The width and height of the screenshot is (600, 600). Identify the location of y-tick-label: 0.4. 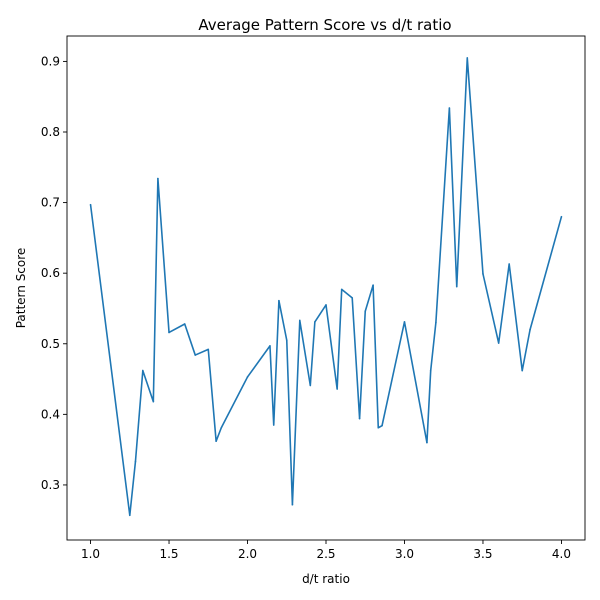
(50, 414).